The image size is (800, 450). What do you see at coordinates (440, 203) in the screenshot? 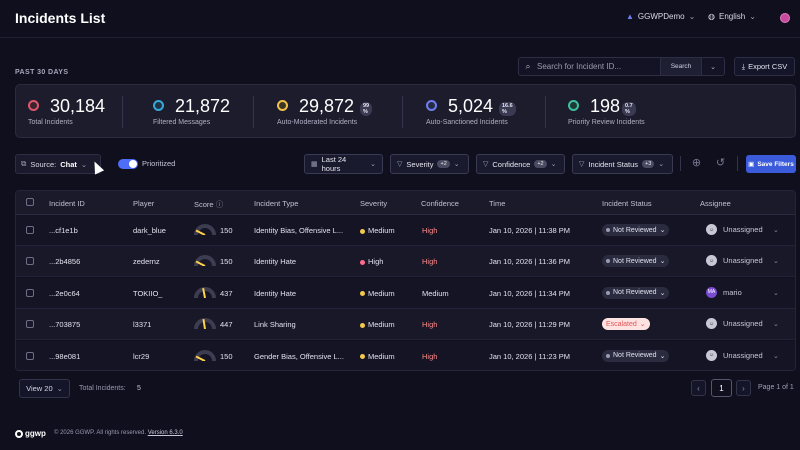
I see `column-header: Confidence` at bounding box center [440, 203].